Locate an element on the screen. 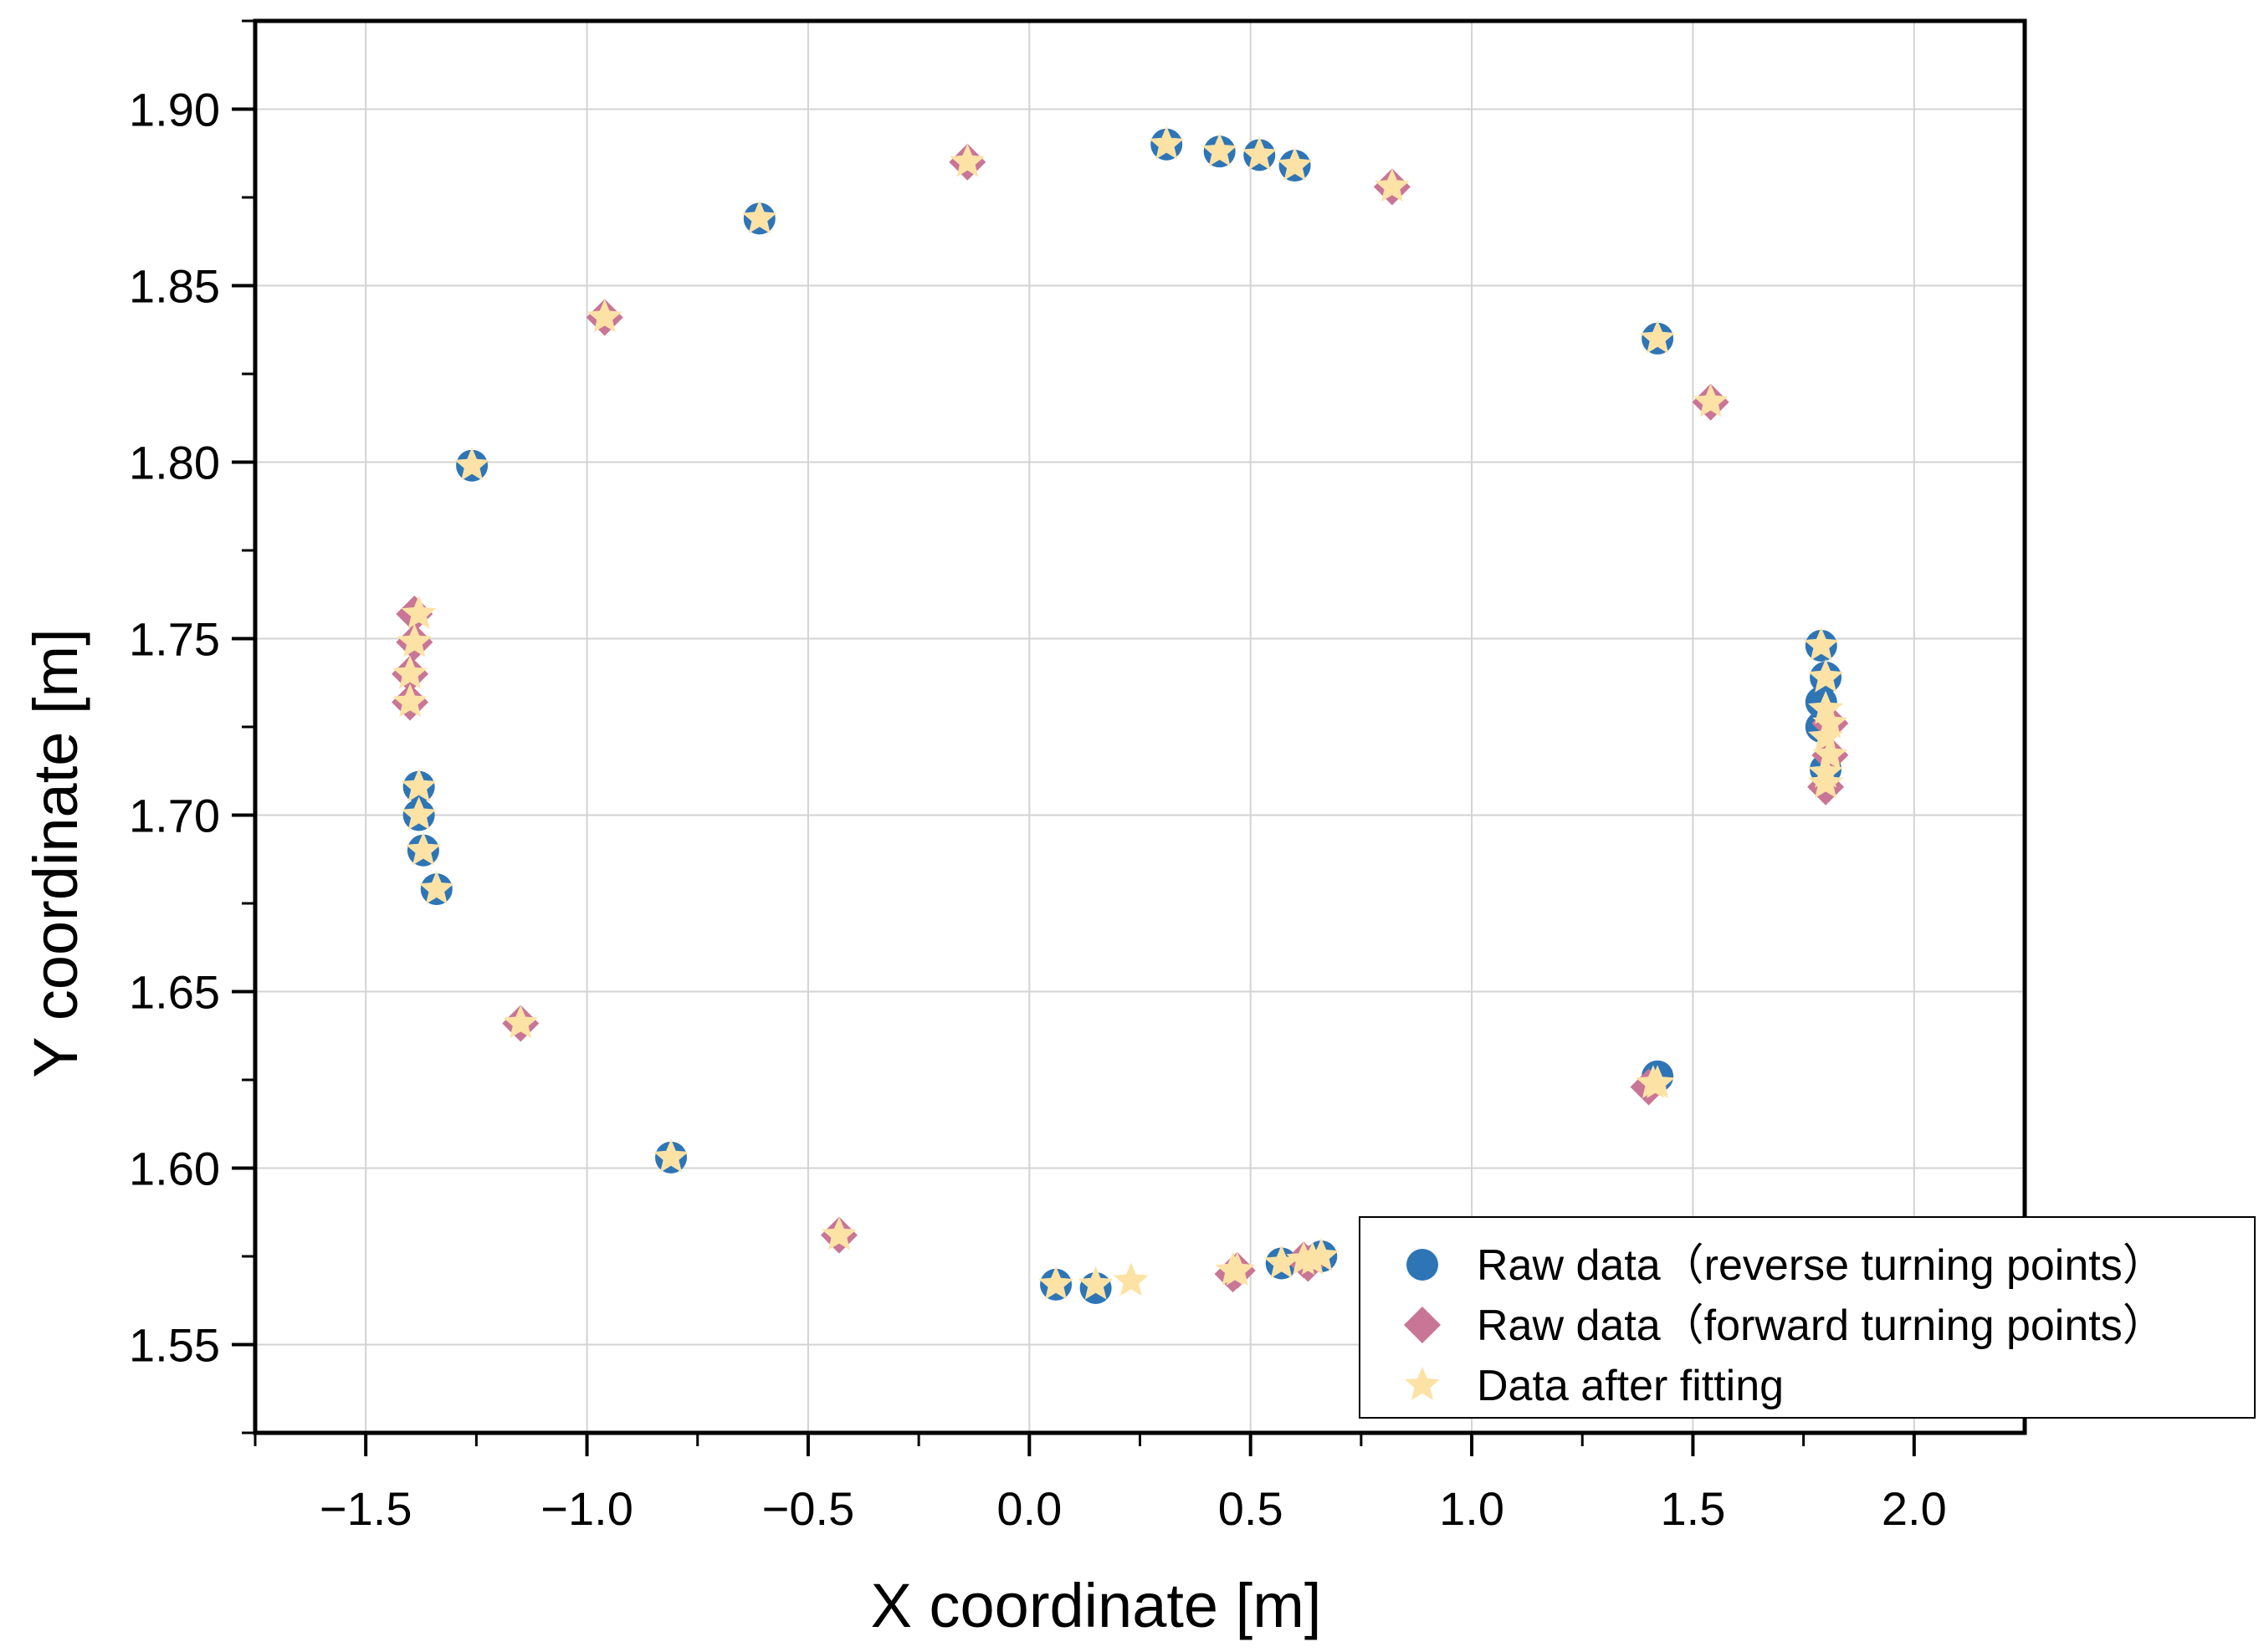 This screenshot has height=1652, width=2264. x-tick-label: 0.5 is located at coordinates (1250, 1509).